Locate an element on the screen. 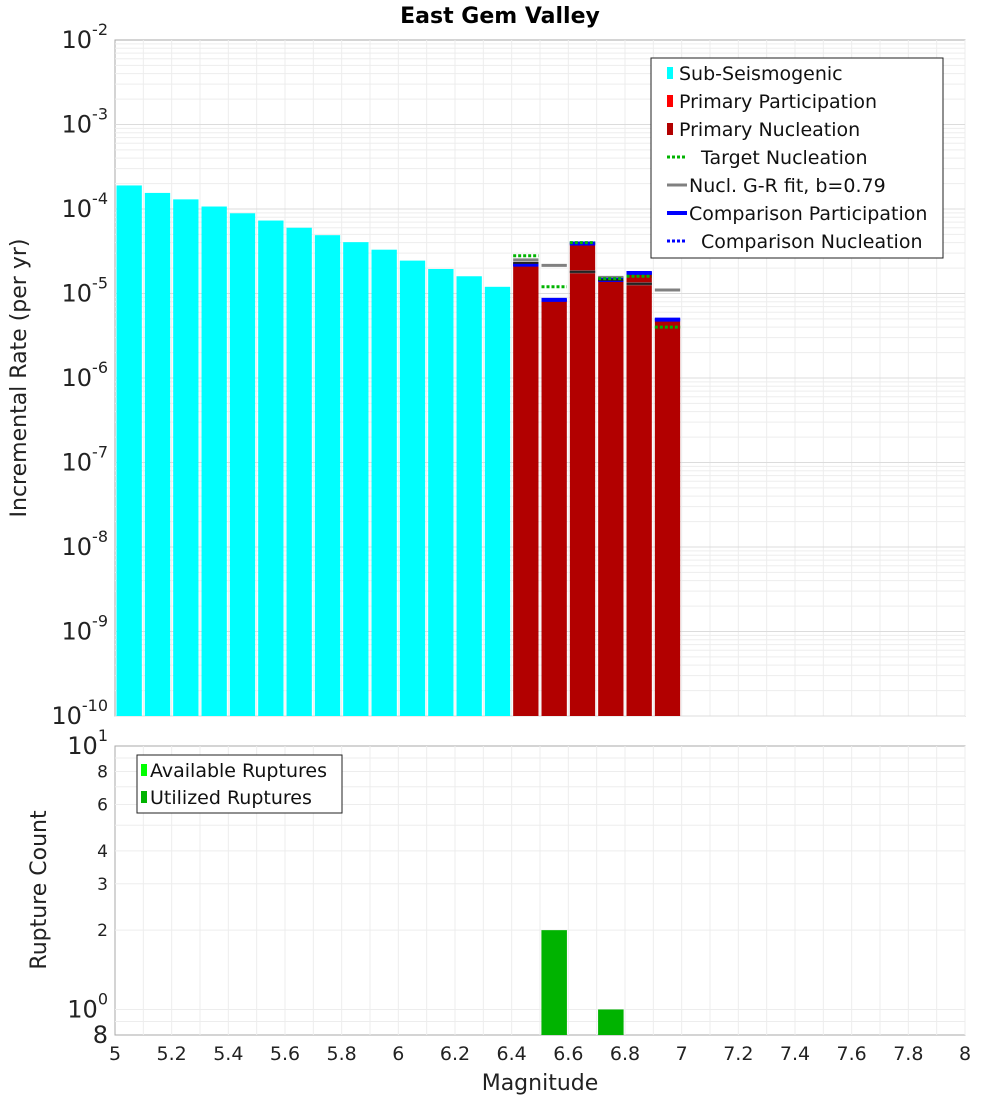 The height and width of the screenshot is (1104, 1000). y-tick-label: 10⁻⁹ is located at coordinates (85, 629).